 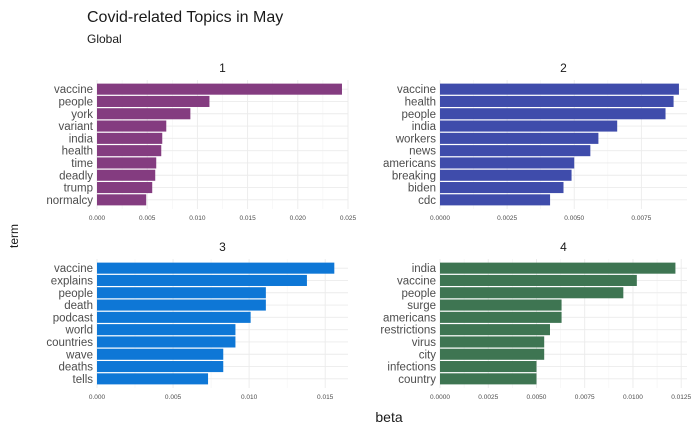 What do you see at coordinates (414, 176) in the screenshot?
I see `term-label: breaking` at bounding box center [414, 176].